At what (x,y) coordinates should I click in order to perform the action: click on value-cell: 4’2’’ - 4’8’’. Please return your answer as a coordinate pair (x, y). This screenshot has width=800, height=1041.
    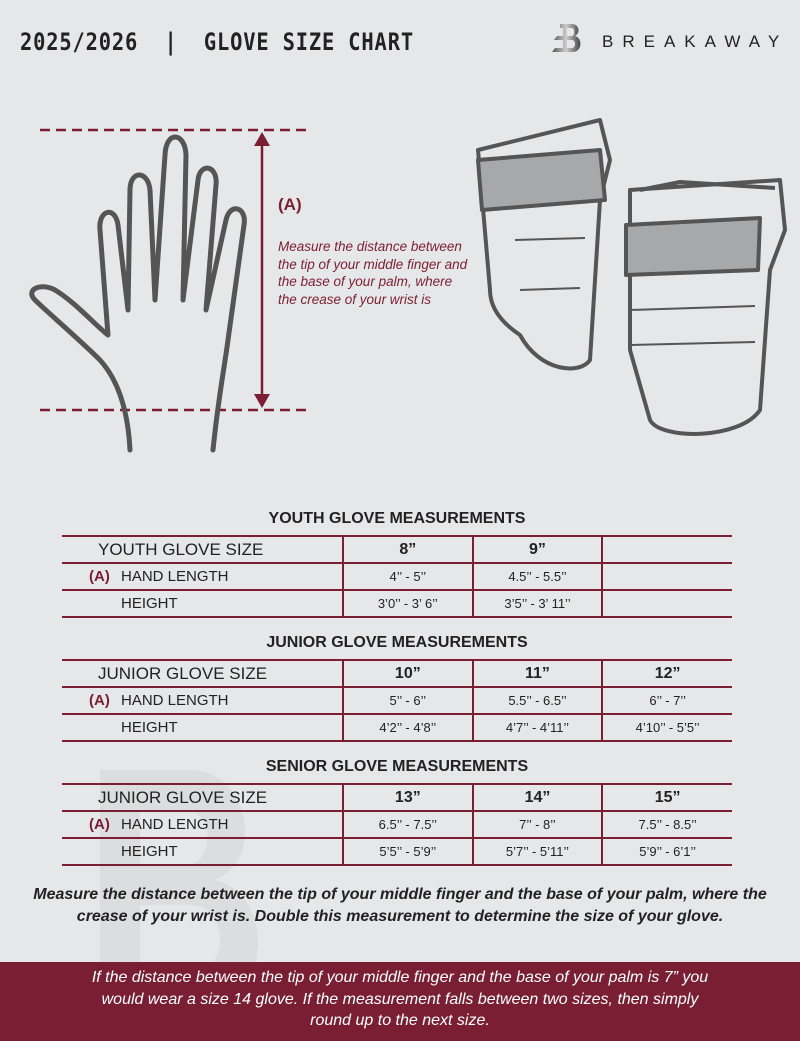
    Looking at the image, I should click on (407, 727).